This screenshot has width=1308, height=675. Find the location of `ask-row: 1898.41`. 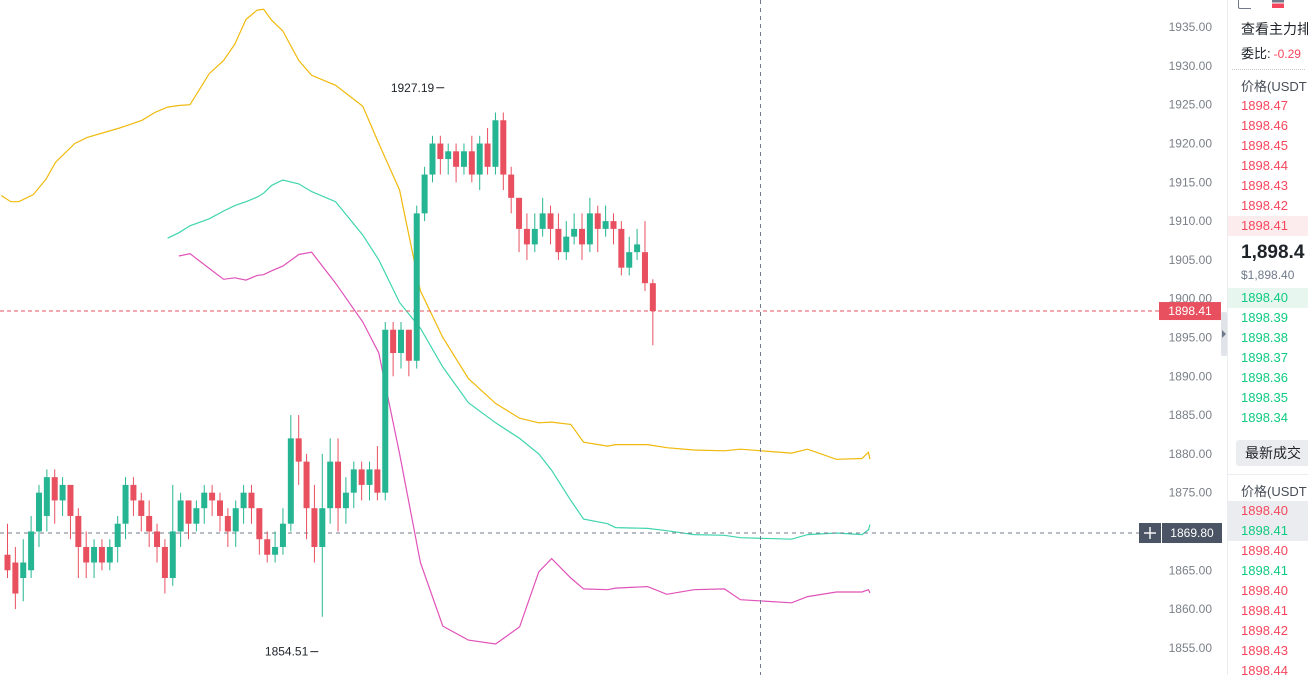

ask-row: 1898.41 is located at coordinates (1268, 226).